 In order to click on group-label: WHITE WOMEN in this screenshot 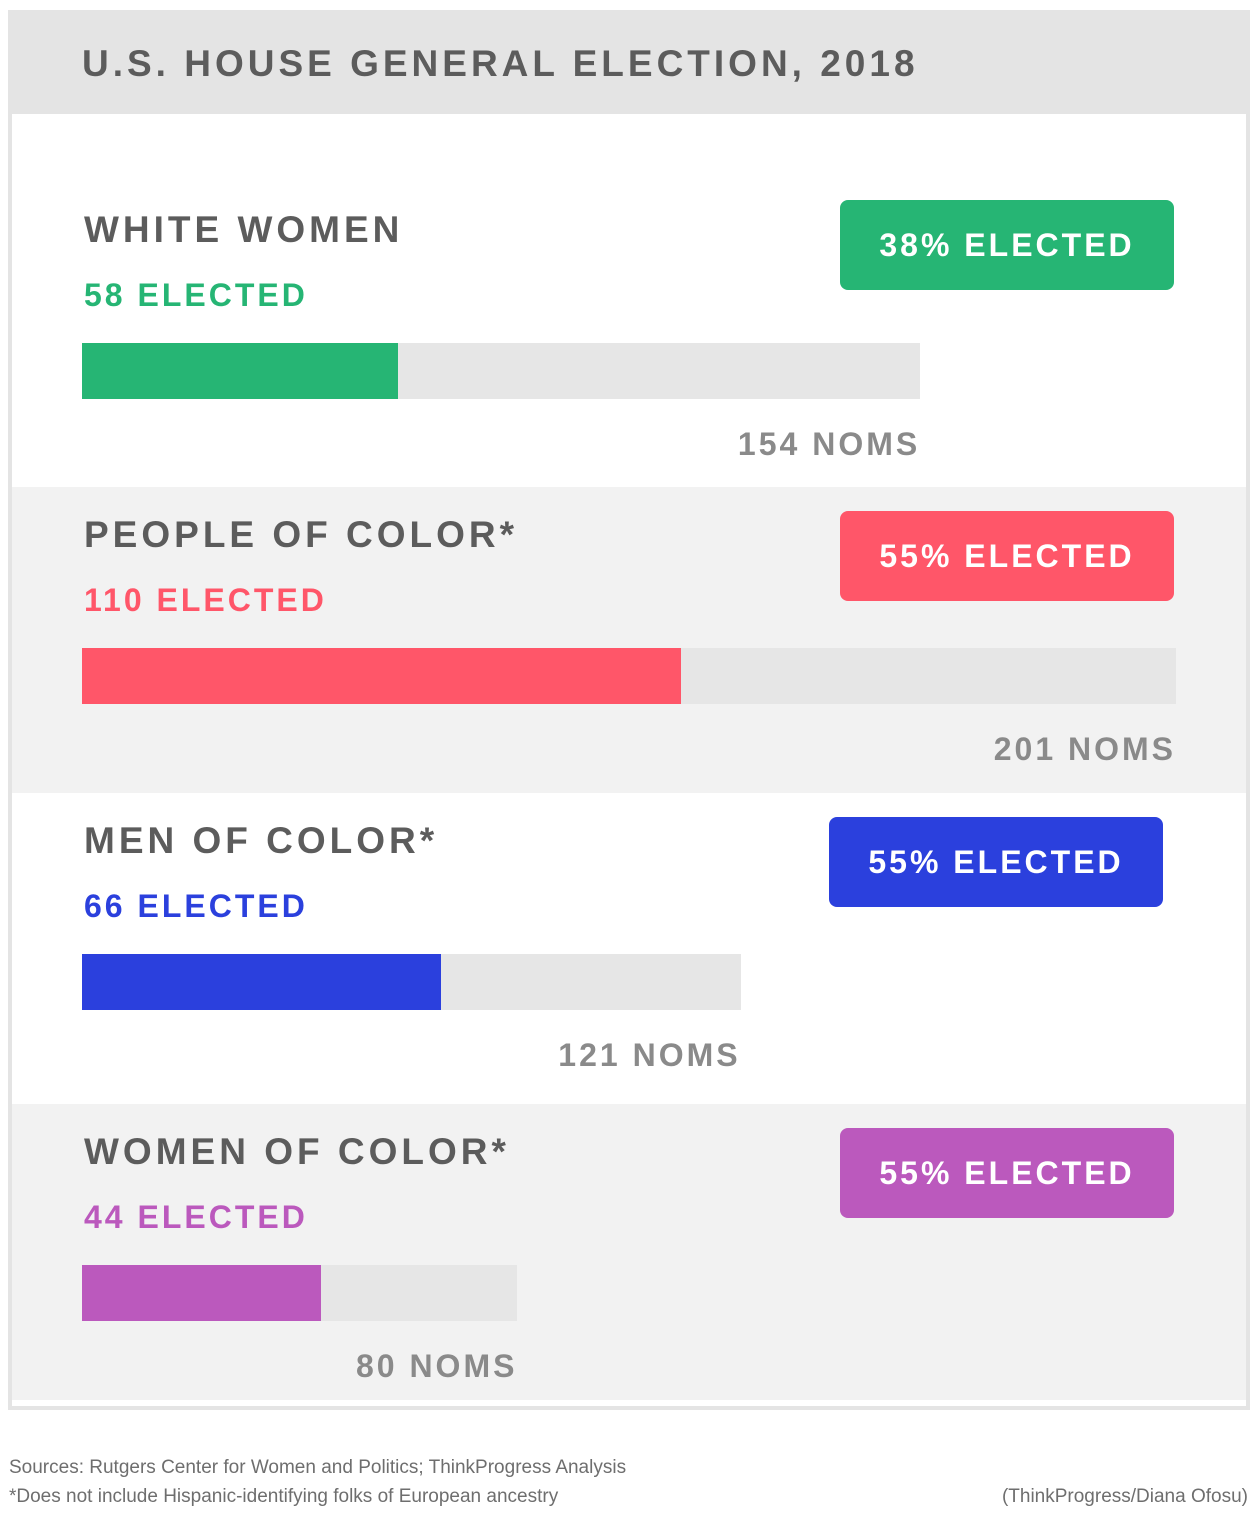, I will do `click(244, 229)`.